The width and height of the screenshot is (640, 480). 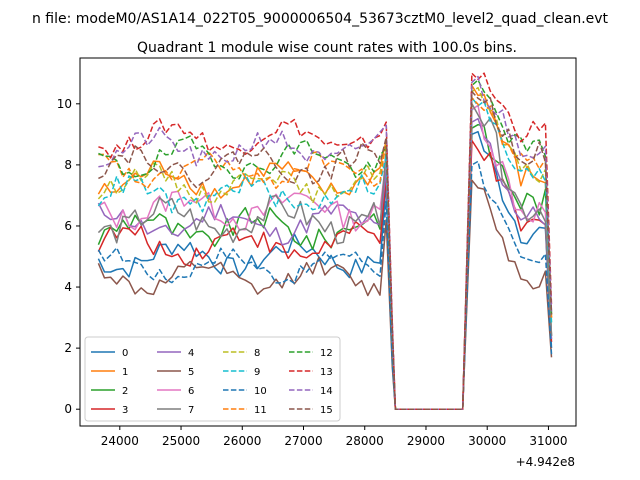 What do you see at coordinates (125, 353) in the screenshot?
I see `legend-label: 0` at bounding box center [125, 353].